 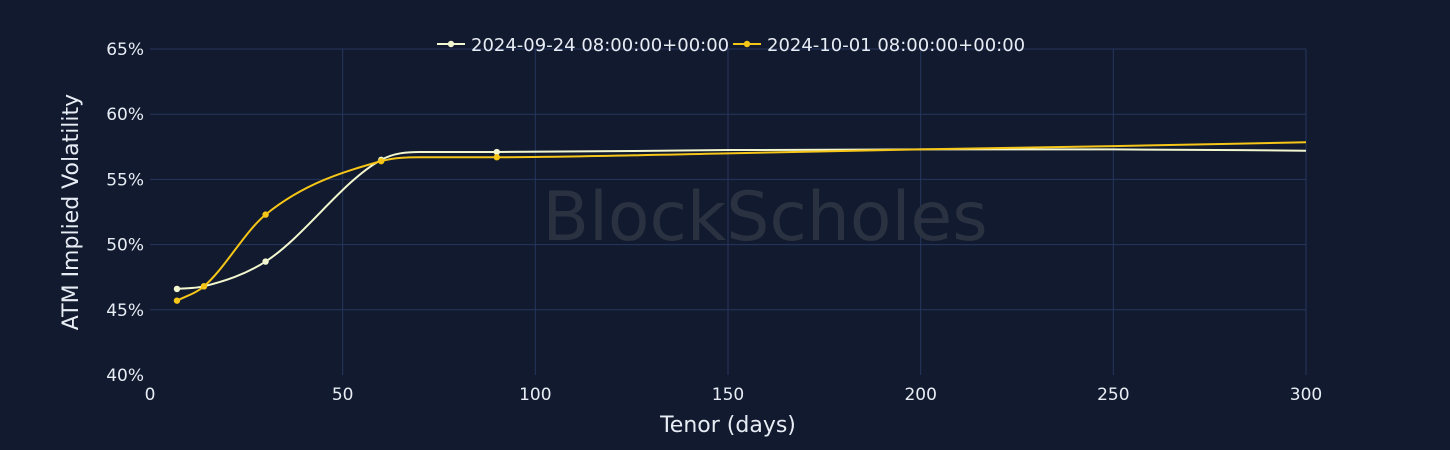 I want to click on legend-label: 2024-10-01 08:00:00+00:00, so click(x=896, y=45).